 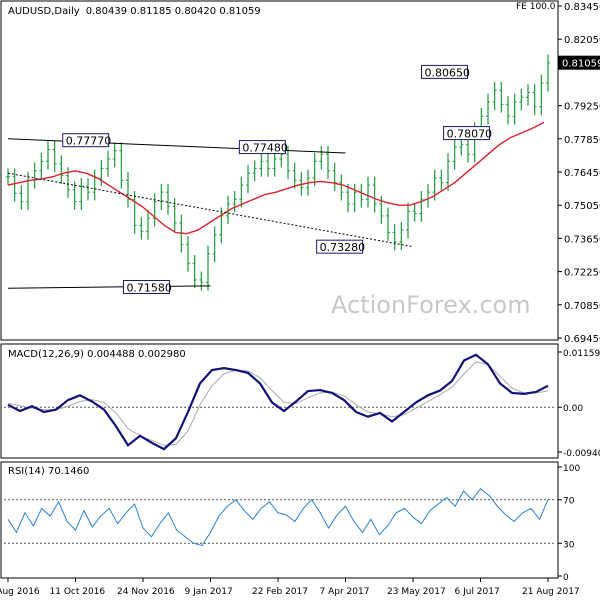 What do you see at coordinates (569, 545) in the screenshot?
I see `rsi-tick-label: 30` at bounding box center [569, 545].